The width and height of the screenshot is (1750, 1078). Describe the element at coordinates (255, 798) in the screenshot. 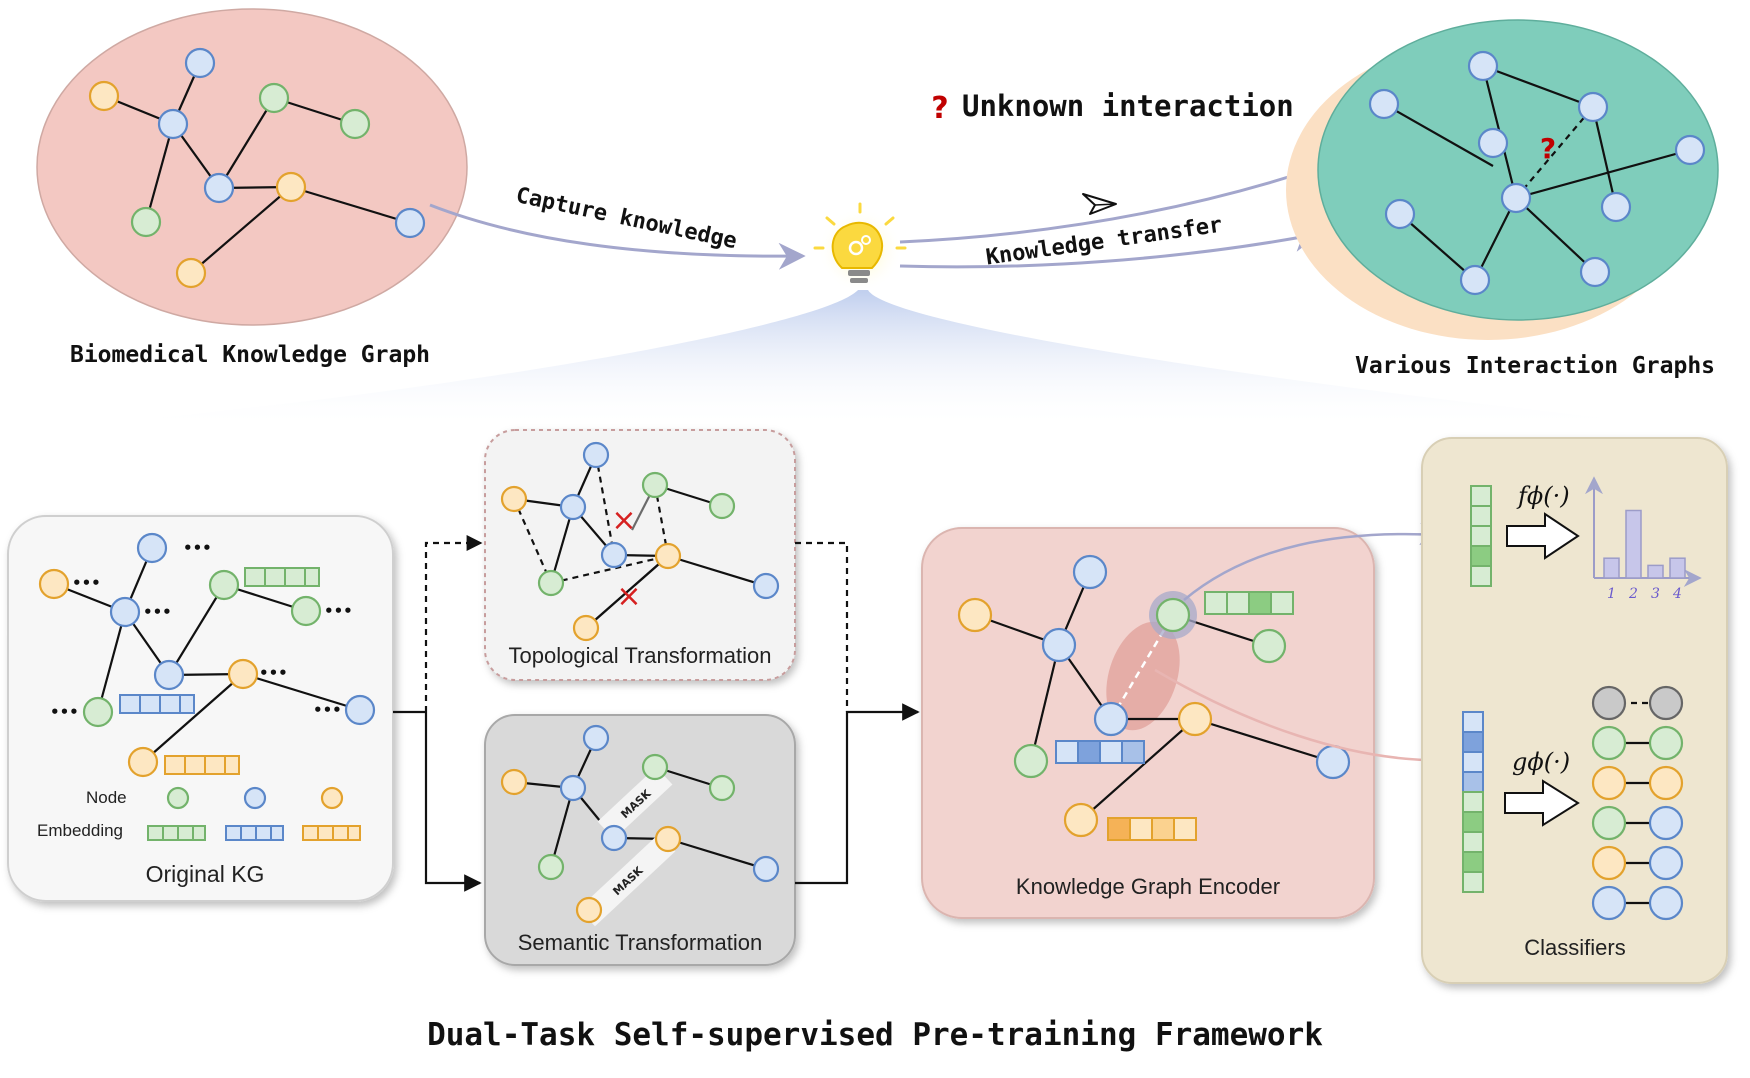

I see `legend-node-blue` at that location.